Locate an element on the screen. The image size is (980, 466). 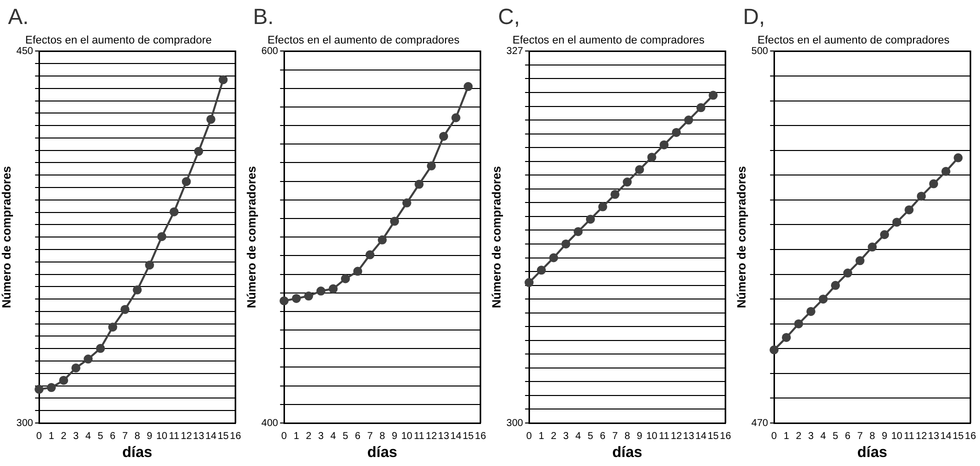
text: C, is located at coordinates (509, 16).